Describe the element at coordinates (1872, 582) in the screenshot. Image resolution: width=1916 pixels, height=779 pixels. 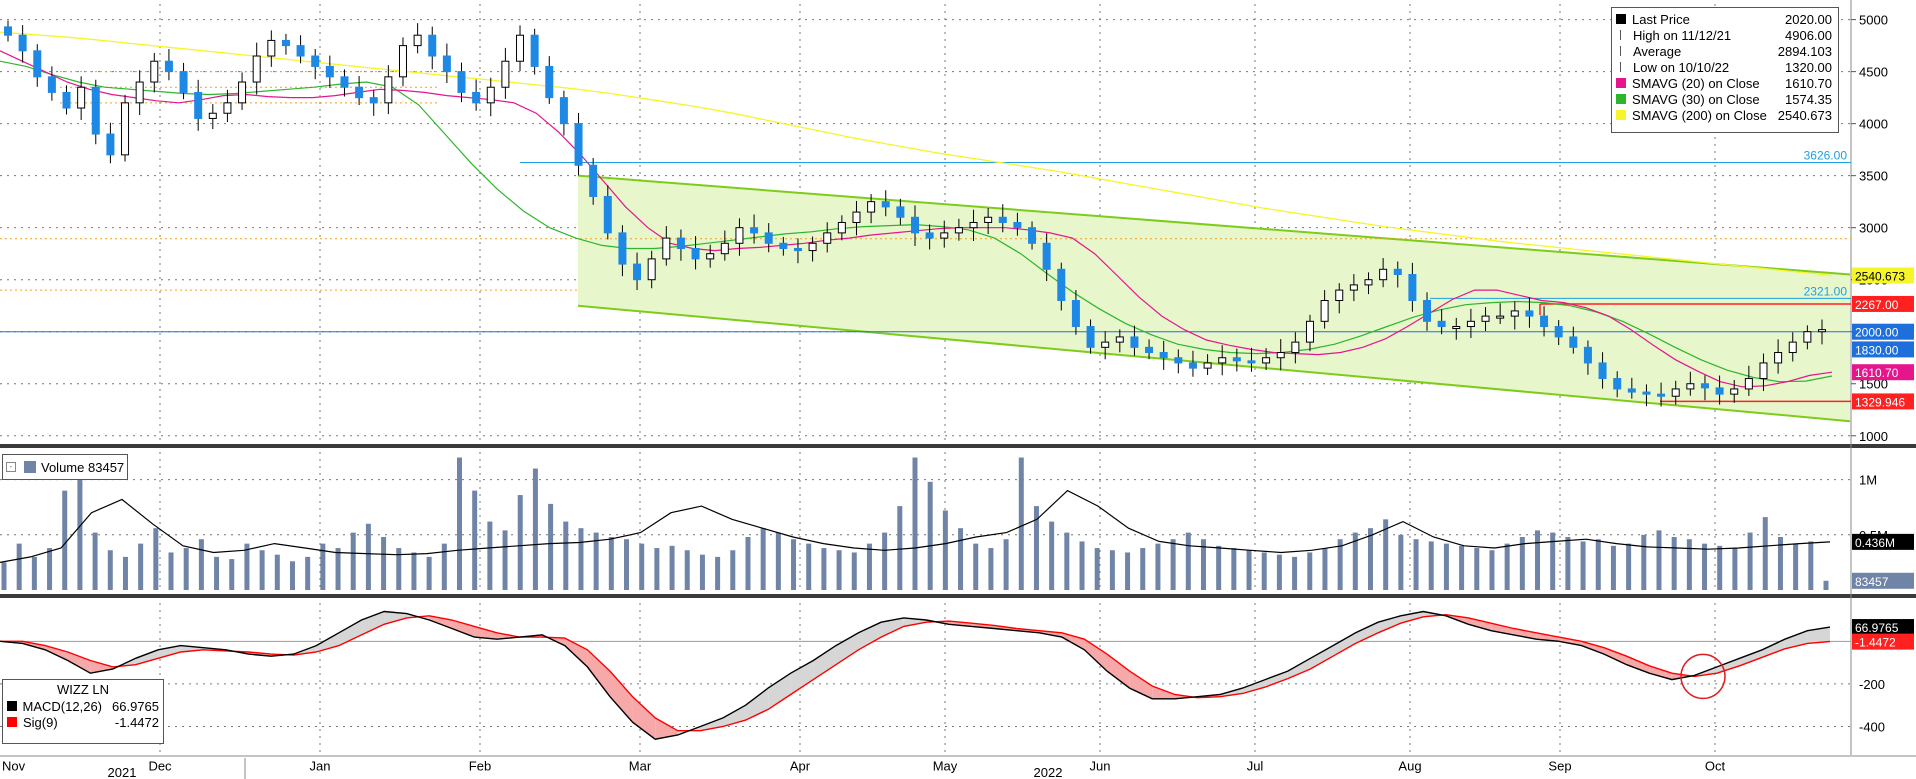
I see `volume-axis-tag: 83457` at that location.